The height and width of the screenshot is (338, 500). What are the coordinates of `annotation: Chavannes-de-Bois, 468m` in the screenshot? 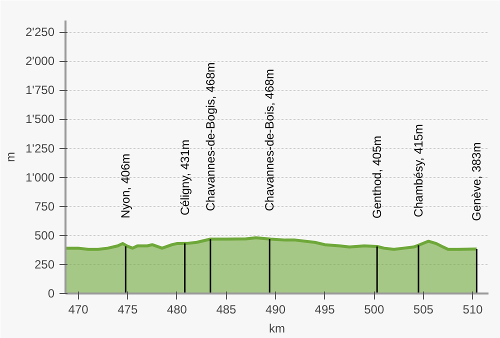 It's located at (269, 140).